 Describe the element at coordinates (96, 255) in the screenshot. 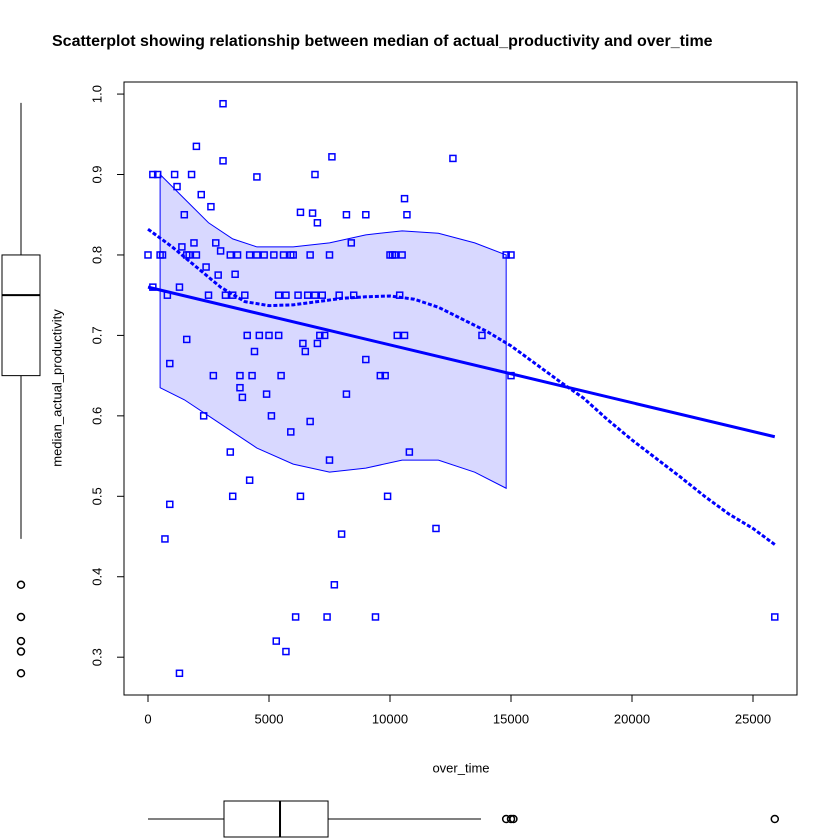

I see `y-tick-label: 0.8` at that location.